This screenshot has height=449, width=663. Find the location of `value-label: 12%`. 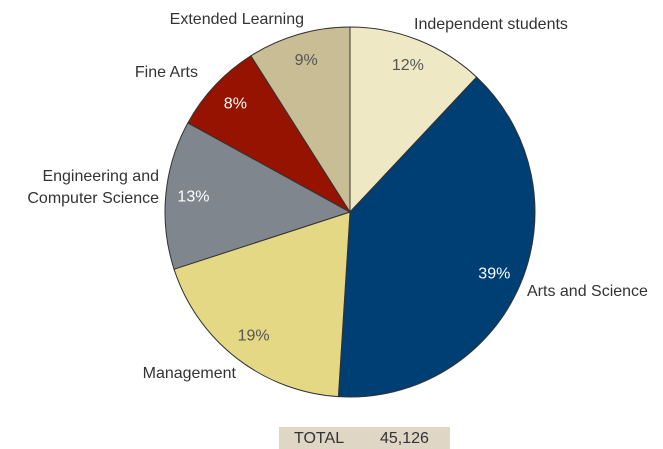

value-label: 12% is located at coordinates (408, 65).